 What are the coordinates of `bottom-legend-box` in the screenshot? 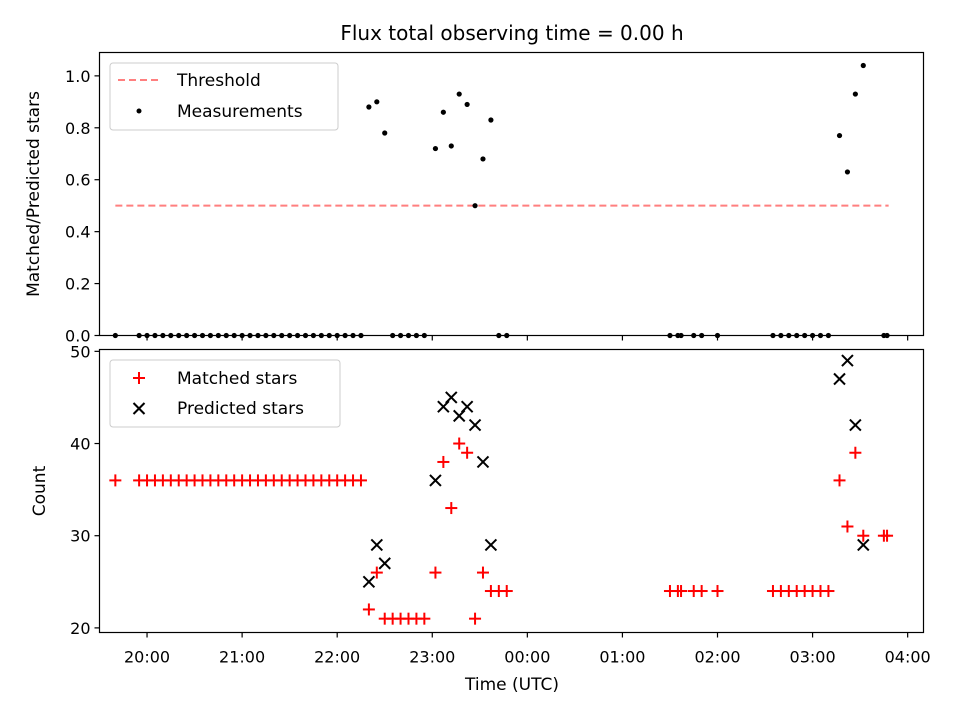 It's located at (225, 393).